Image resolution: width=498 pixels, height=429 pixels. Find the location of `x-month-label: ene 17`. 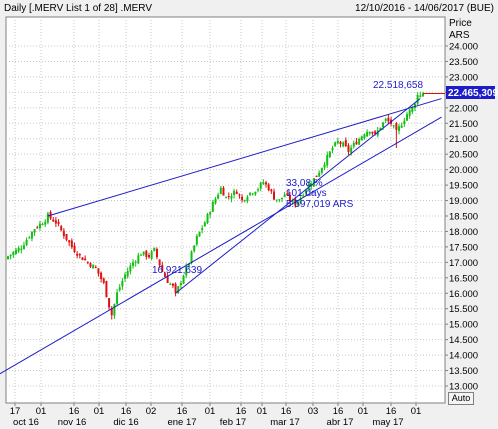

x-month-label: ene 17 is located at coordinates (181, 422).